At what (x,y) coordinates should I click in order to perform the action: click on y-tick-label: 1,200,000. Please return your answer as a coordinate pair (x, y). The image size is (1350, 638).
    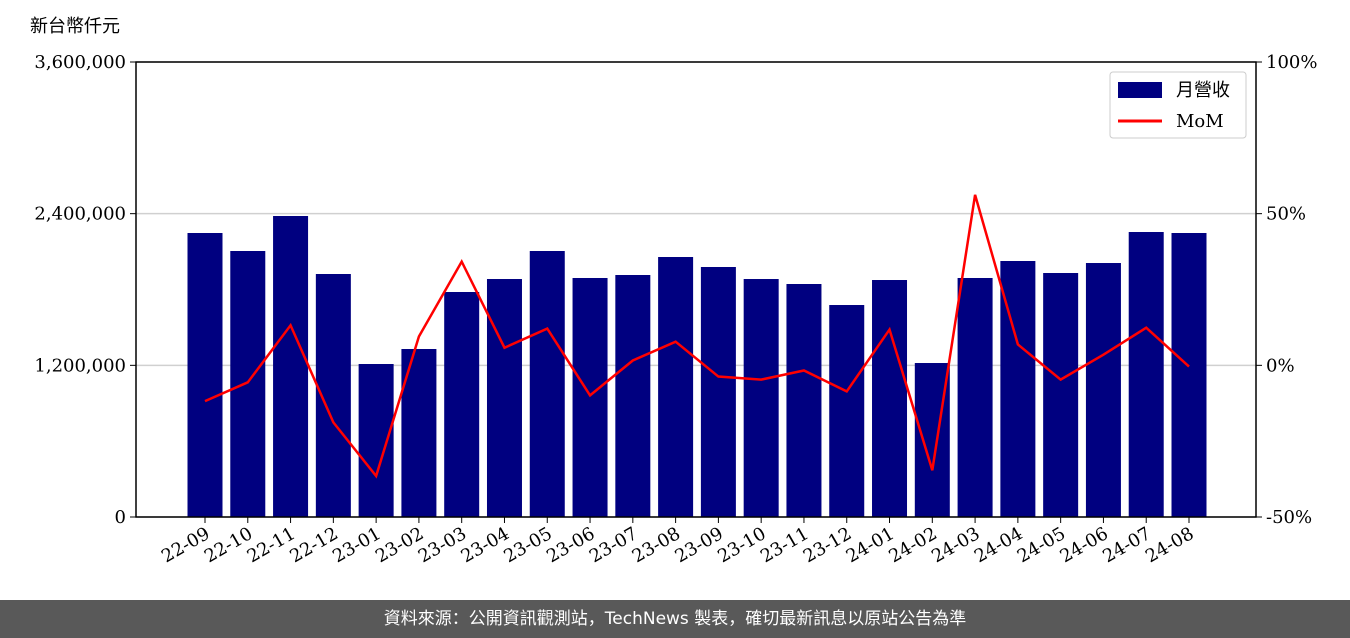
    Looking at the image, I should click on (80, 365).